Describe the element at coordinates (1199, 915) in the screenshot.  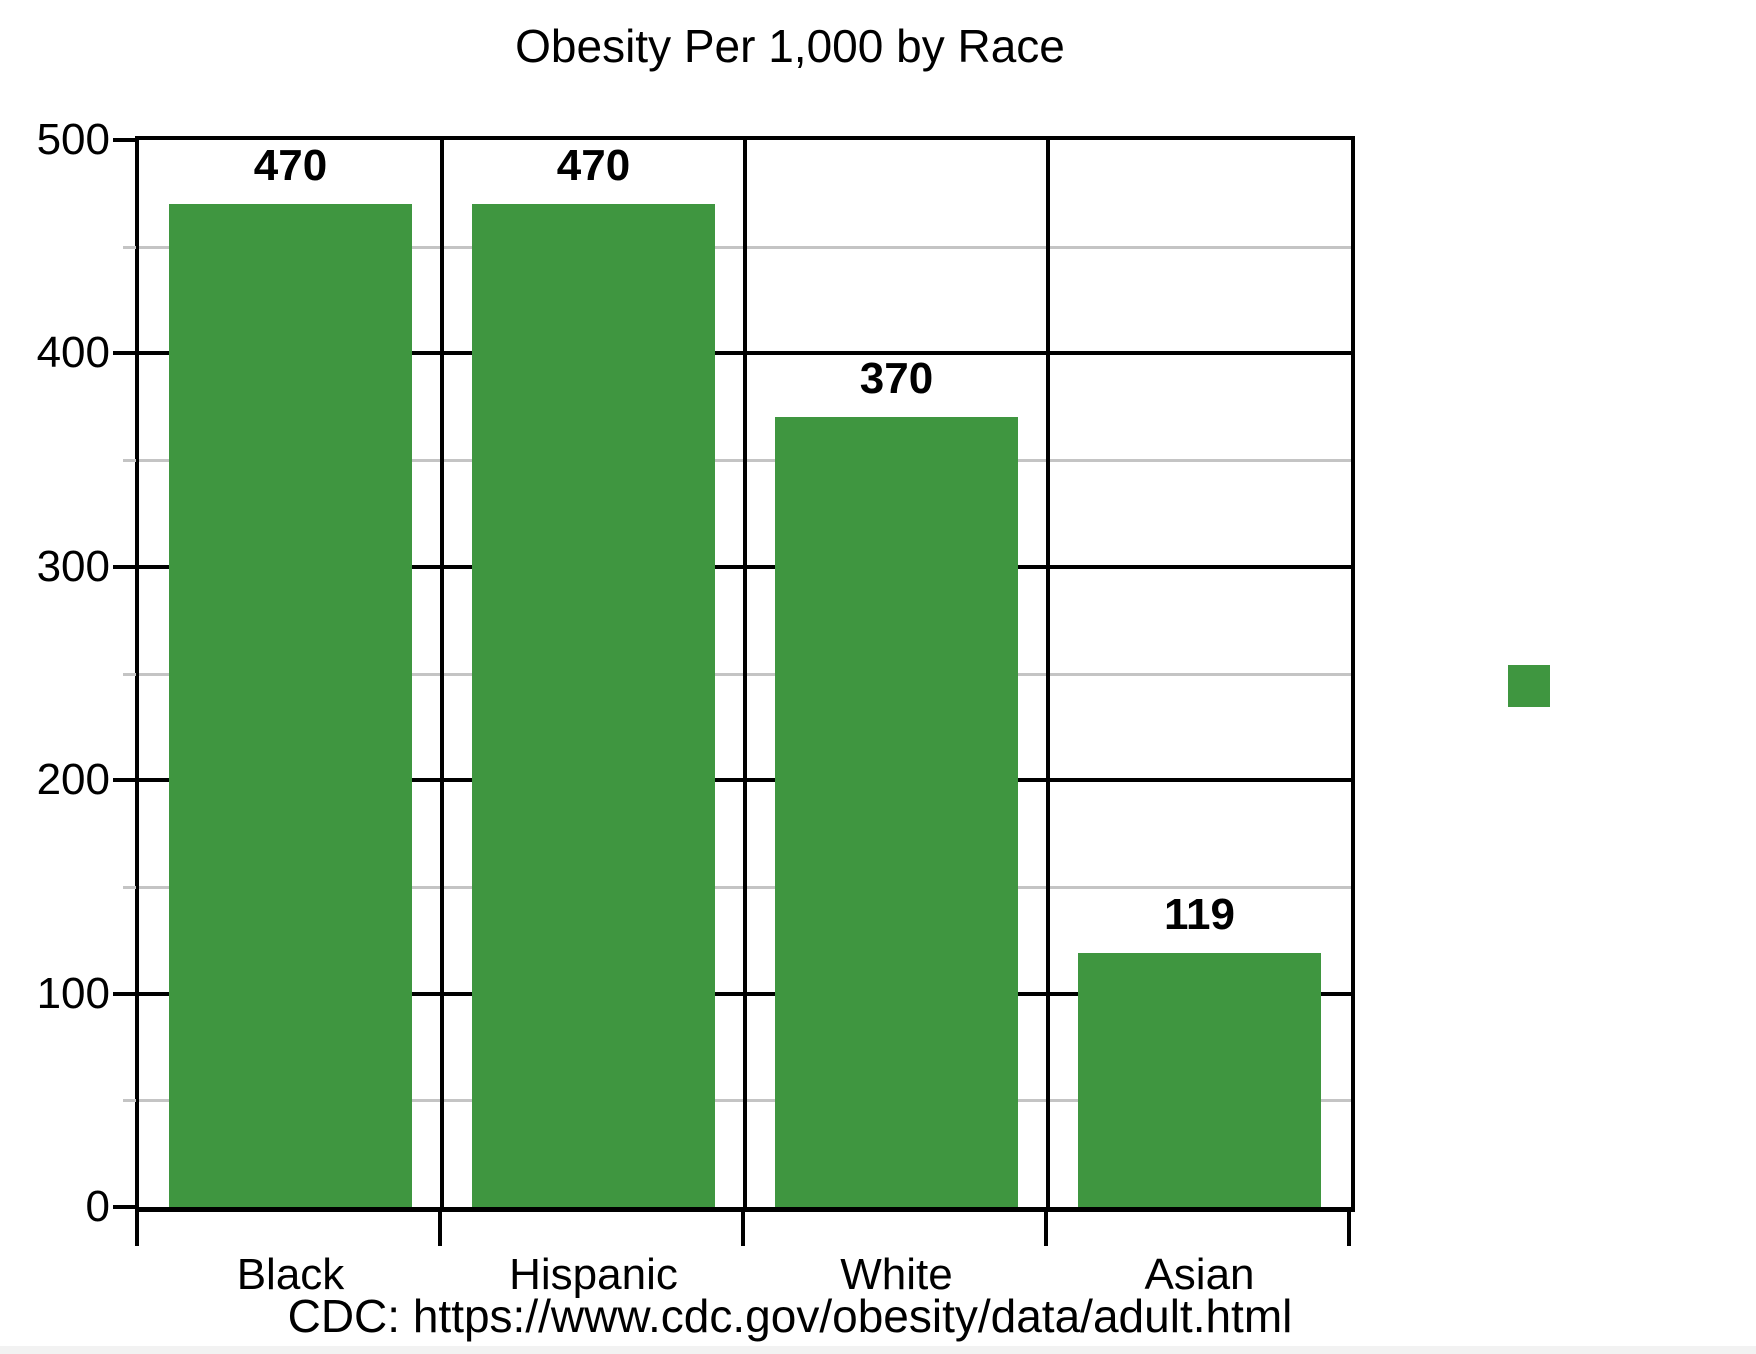
I see `bar-value-label: 119` at that location.